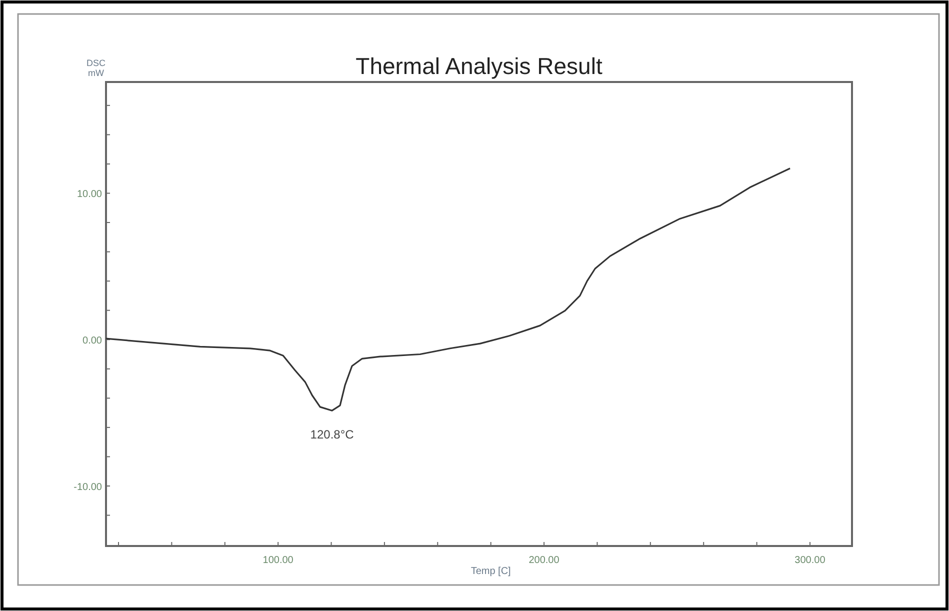 The image size is (949, 611). What do you see at coordinates (92, 341) in the screenshot?
I see `y-tick-label: 0.00` at bounding box center [92, 341].